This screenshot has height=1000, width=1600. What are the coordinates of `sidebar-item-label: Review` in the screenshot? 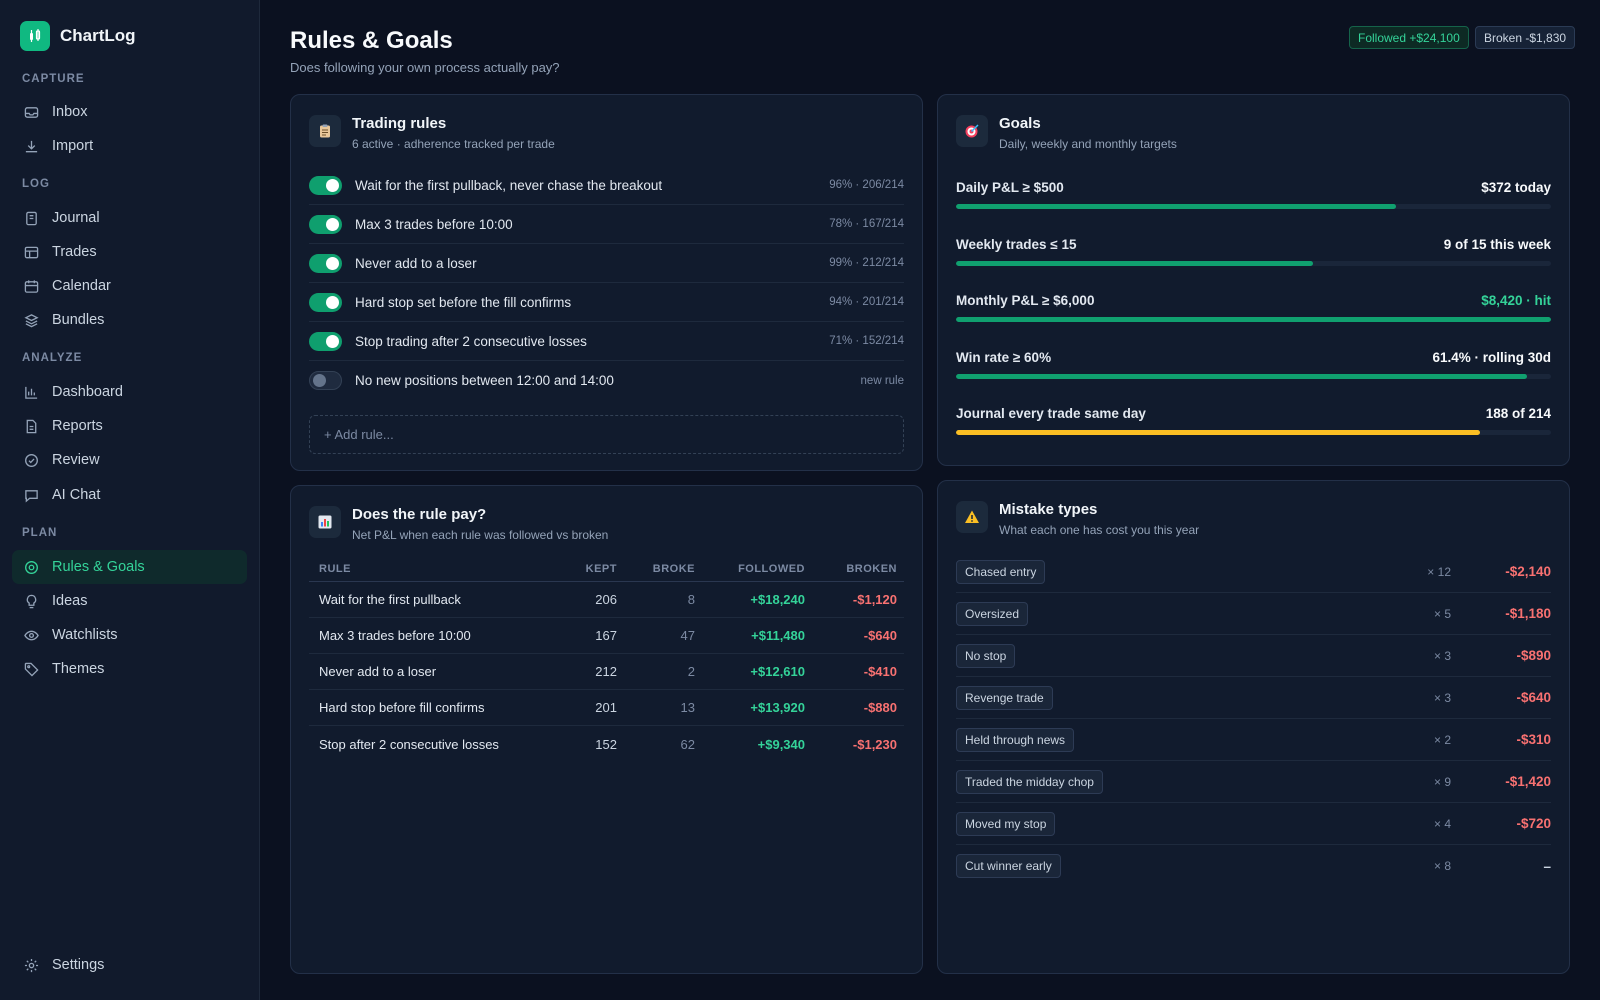 It's located at (76, 460).